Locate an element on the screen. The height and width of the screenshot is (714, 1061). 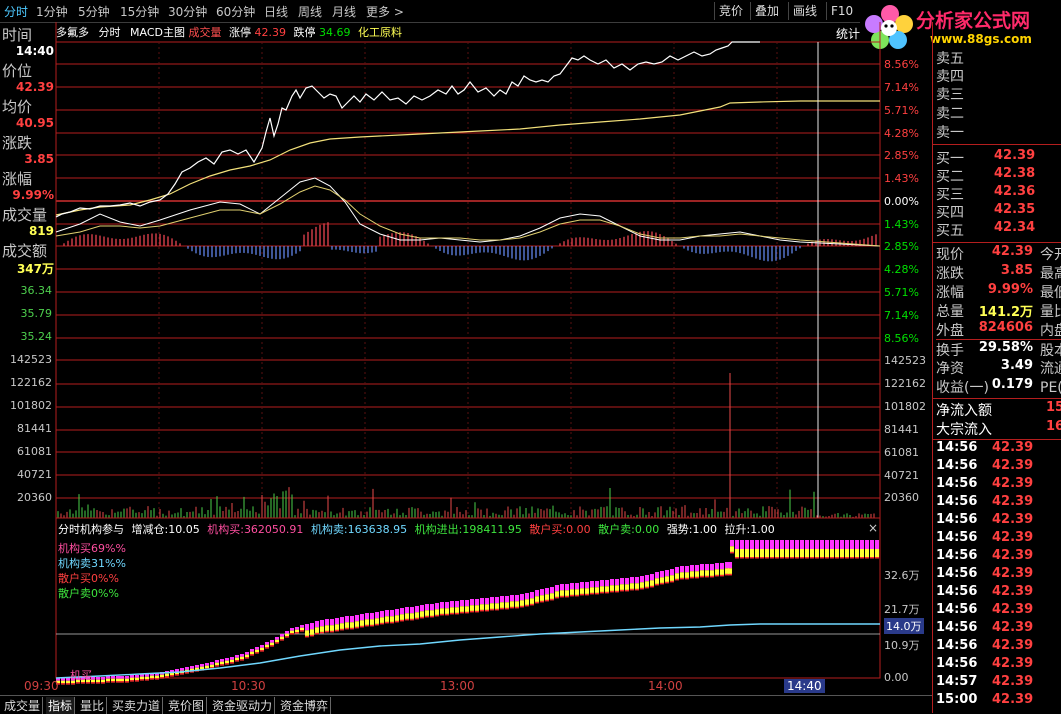
time-tick: 14:00 is located at coordinates (665, 686).